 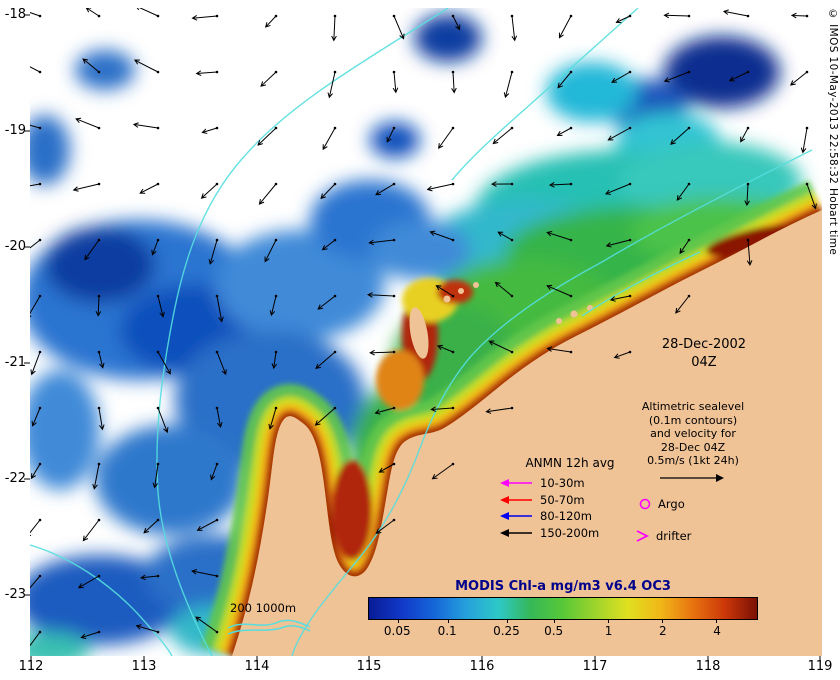 I want to click on altimetric-line: and velocity for, so click(x=693, y=433).